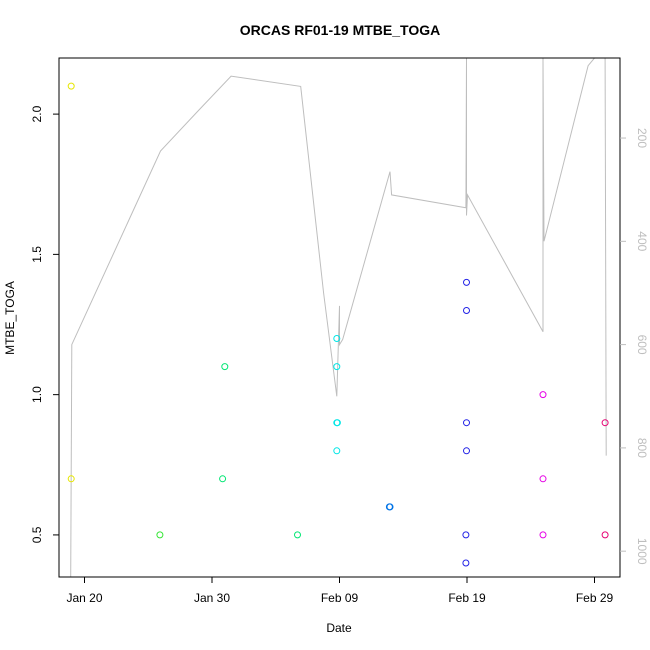  Describe the element at coordinates (467, 598) in the screenshot. I see `x-tick-label: Feb 19` at that location.